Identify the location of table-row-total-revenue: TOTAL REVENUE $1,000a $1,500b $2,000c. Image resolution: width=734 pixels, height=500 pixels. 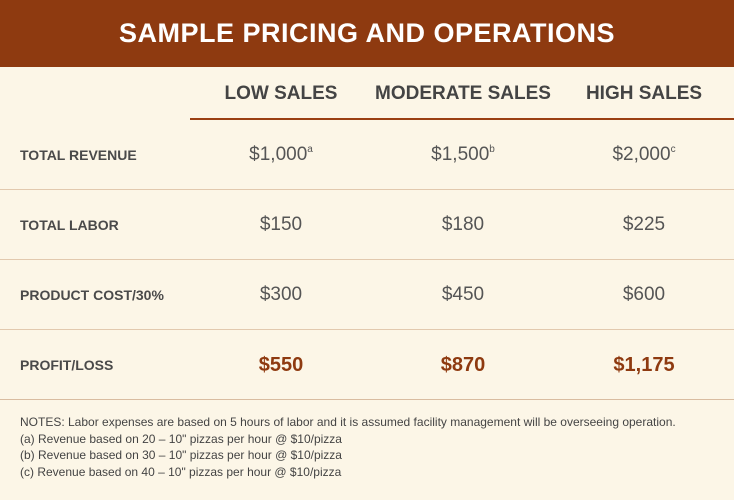
(367, 155).